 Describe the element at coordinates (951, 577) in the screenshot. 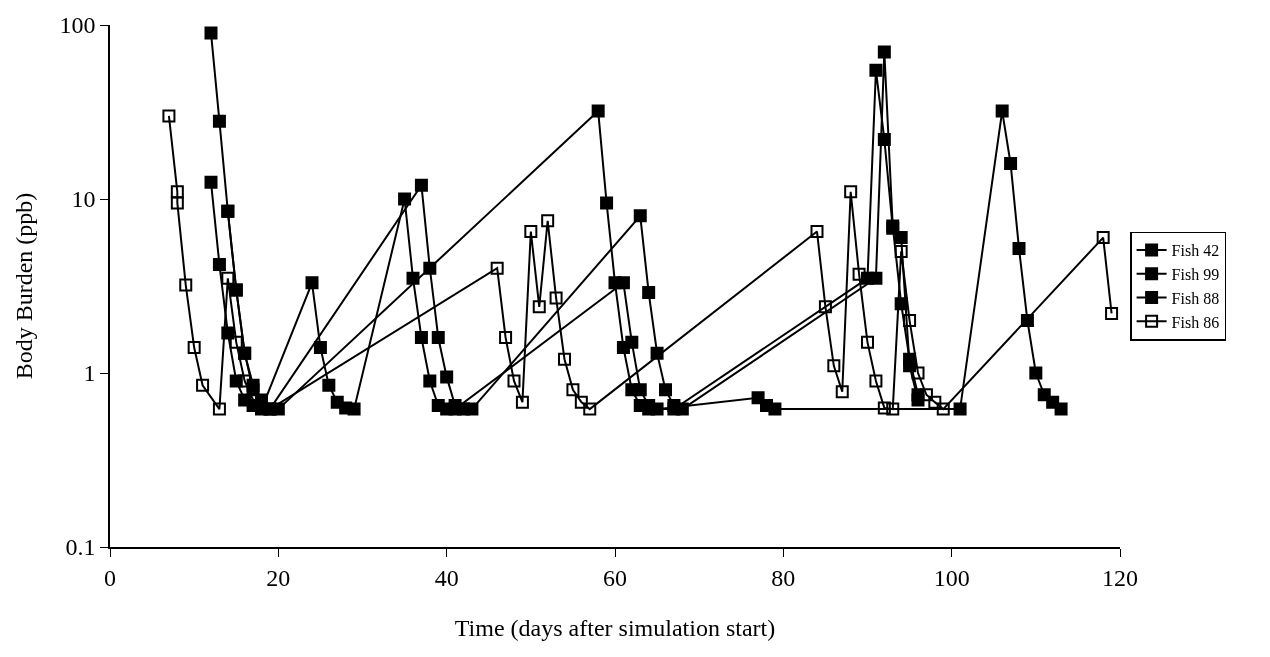

I see `x-tick-label: 100` at that location.